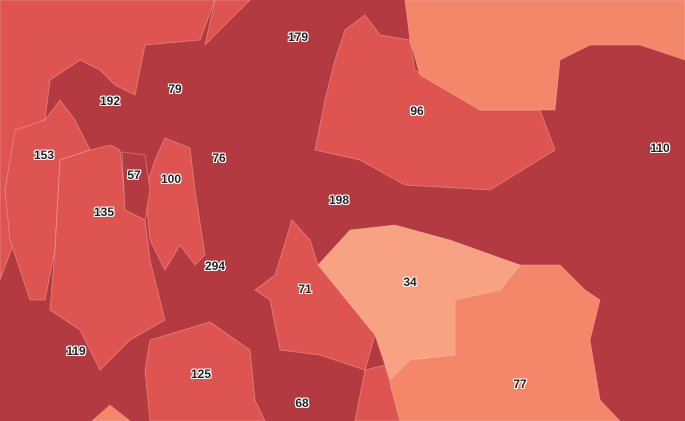  I want to click on region-label-71: 71, so click(305, 289).